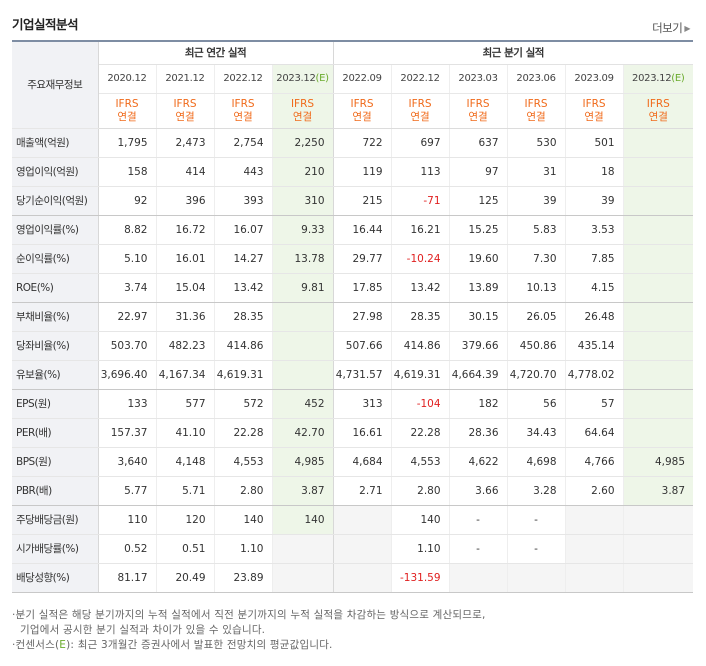 This screenshot has width=706, height=666. Describe the element at coordinates (126, 549) in the screenshot. I see `table-cell: 0.52` at that location.